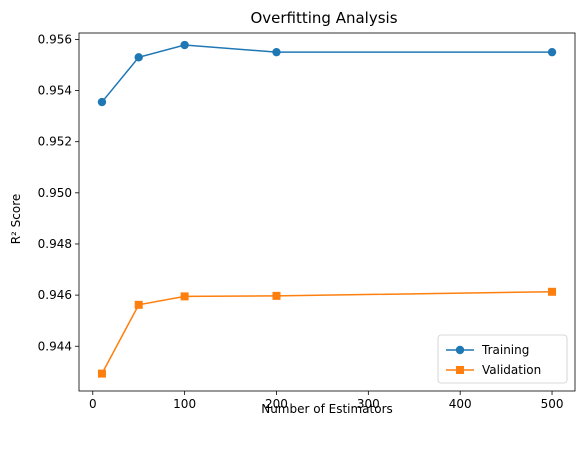 The width and height of the screenshot is (584, 455). Describe the element at coordinates (55, 193) in the screenshot. I see `y-tick-label: 0.950` at that location.